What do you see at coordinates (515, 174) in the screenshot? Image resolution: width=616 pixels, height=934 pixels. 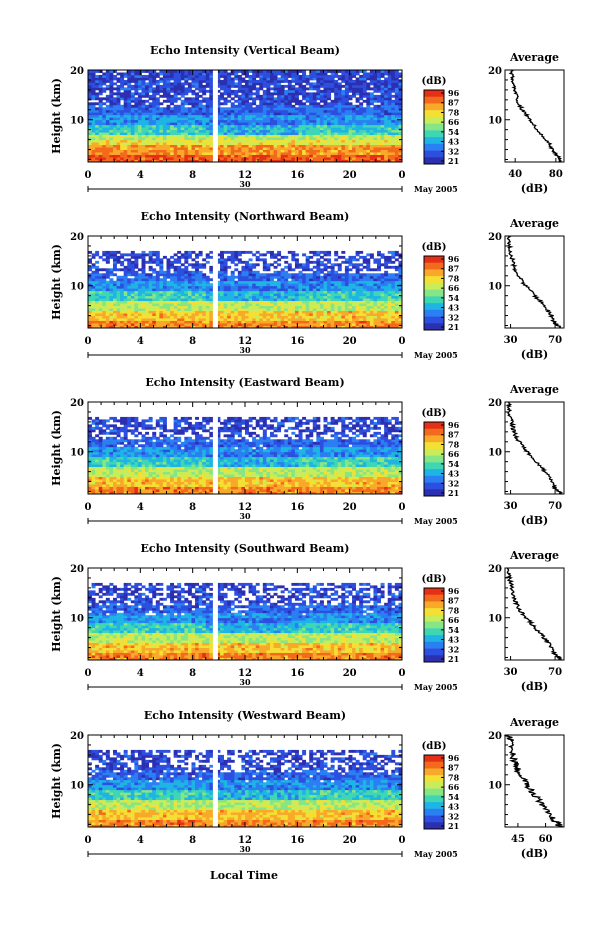 I see `avg-x-tick: 40` at bounding box center [515, 174].